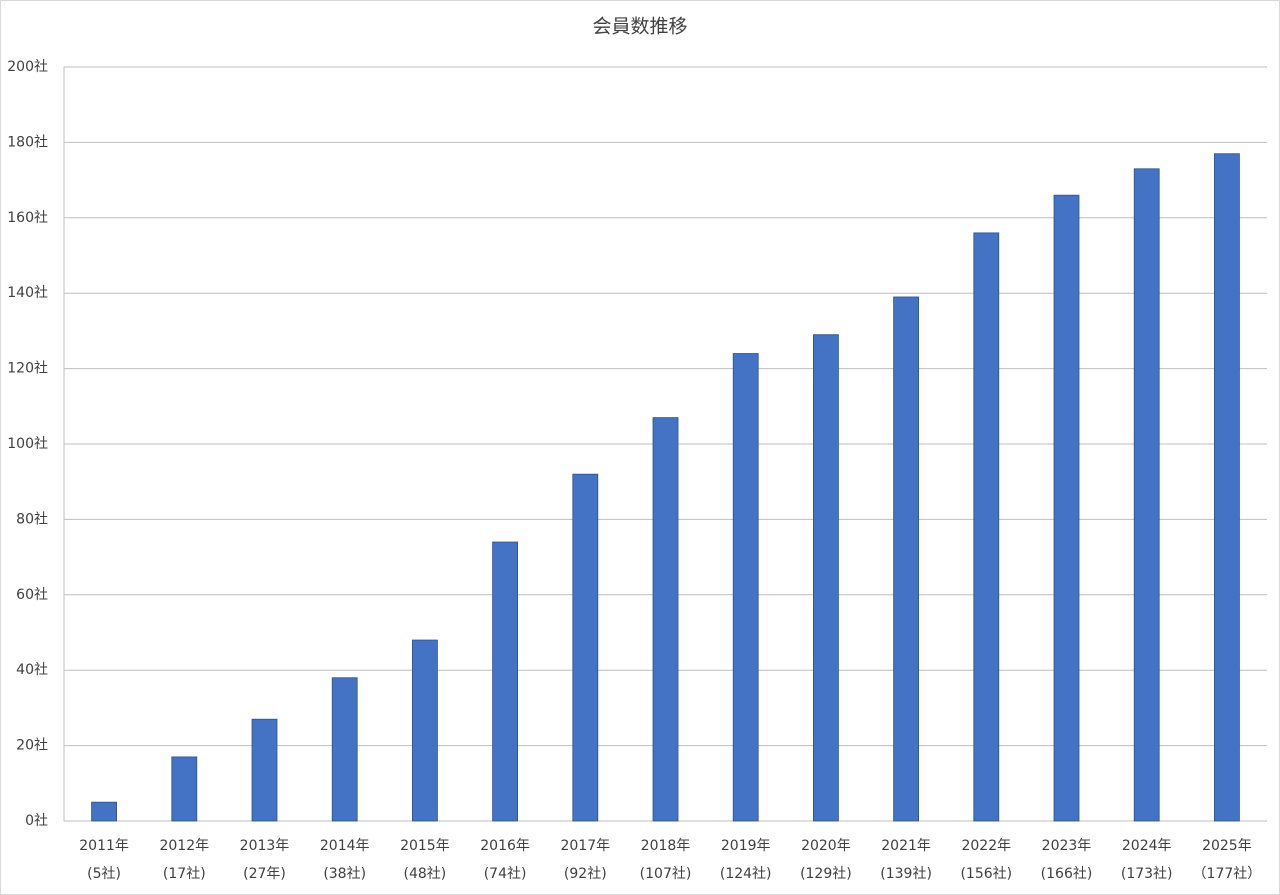 Image resolution: width=1280 pixels, height=895 pixels. What do you see at coordinates (585, 846) in the screenshot?
I see `x-tick-label: 2017年` at bounding box center [585, 846].